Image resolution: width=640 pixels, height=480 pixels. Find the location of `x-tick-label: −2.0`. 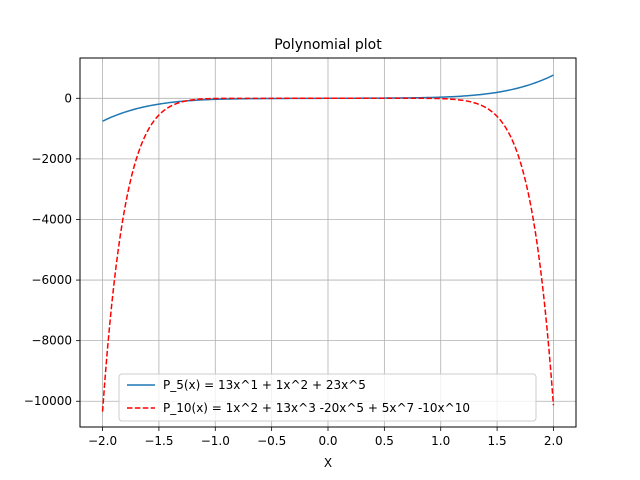

x-tick-label: −2.0 is located at coordinates (102, 441).